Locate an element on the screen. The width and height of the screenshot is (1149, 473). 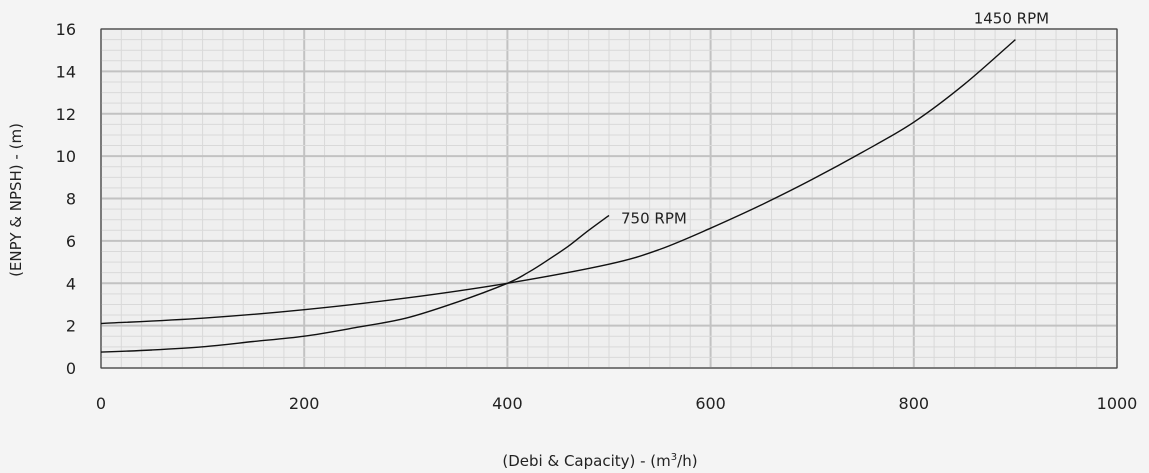
x-tick-label: 1000 is located at coordinates (1117, 403).